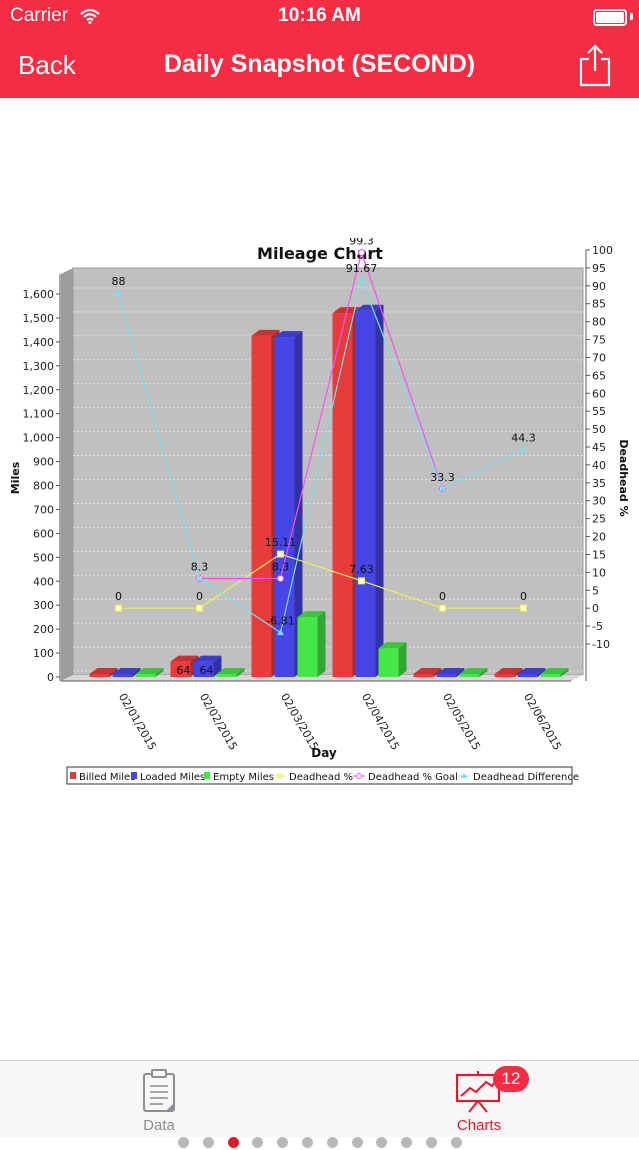 This screenshot has height=1150, width=639. I want to click on y-tick-label: 700, so click(43, 509).